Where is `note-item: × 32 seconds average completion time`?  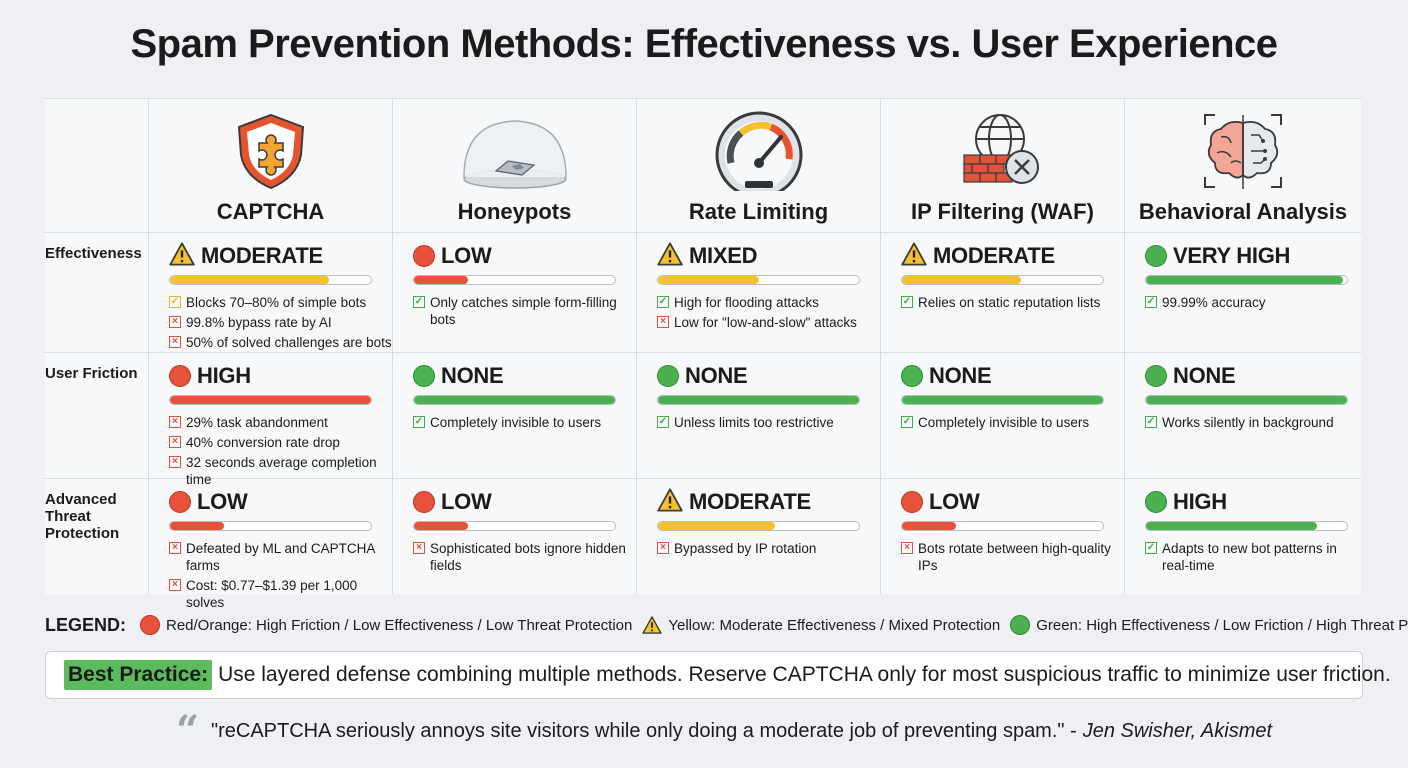 note-item: × 32 seconds average completion time is located at coordinates (280, 471).